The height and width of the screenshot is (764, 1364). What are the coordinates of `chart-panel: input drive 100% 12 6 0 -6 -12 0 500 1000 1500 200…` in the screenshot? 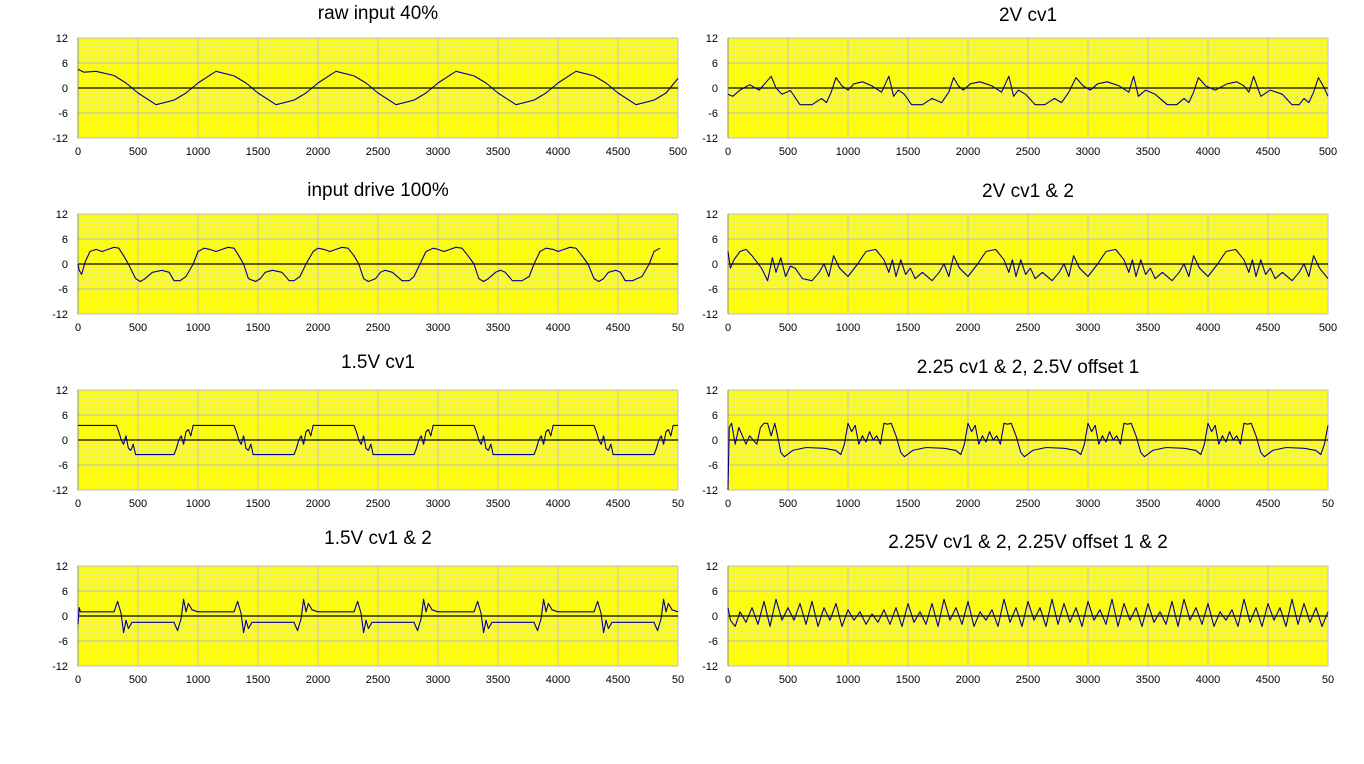 It's located at (362, 261).